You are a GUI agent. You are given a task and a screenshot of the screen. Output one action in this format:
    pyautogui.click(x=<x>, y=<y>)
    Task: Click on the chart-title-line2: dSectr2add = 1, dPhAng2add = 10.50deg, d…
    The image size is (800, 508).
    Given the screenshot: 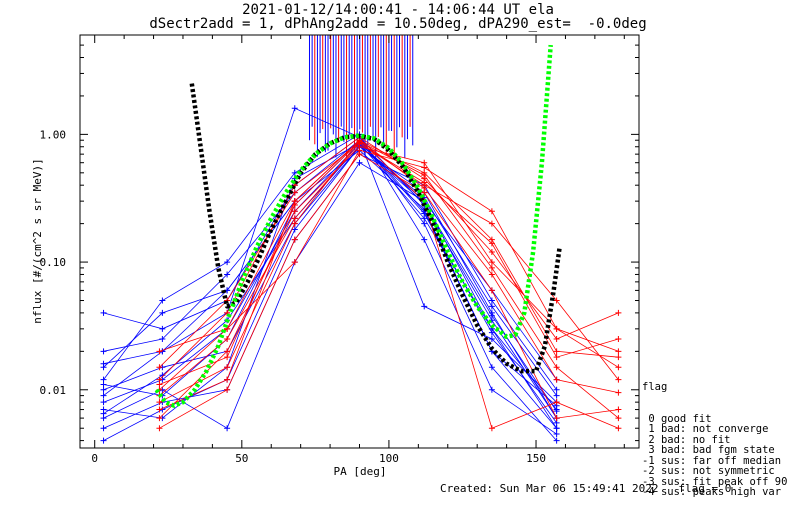 What is the action you would take?
    pyautogui.click(x=398, y=24)
    